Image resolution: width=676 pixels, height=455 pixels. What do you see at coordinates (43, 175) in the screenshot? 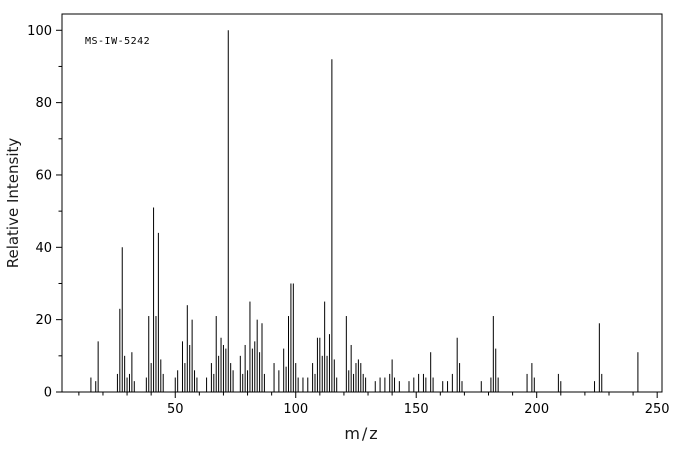
I see `svg-text: 60` at bounding box center [43, 175].